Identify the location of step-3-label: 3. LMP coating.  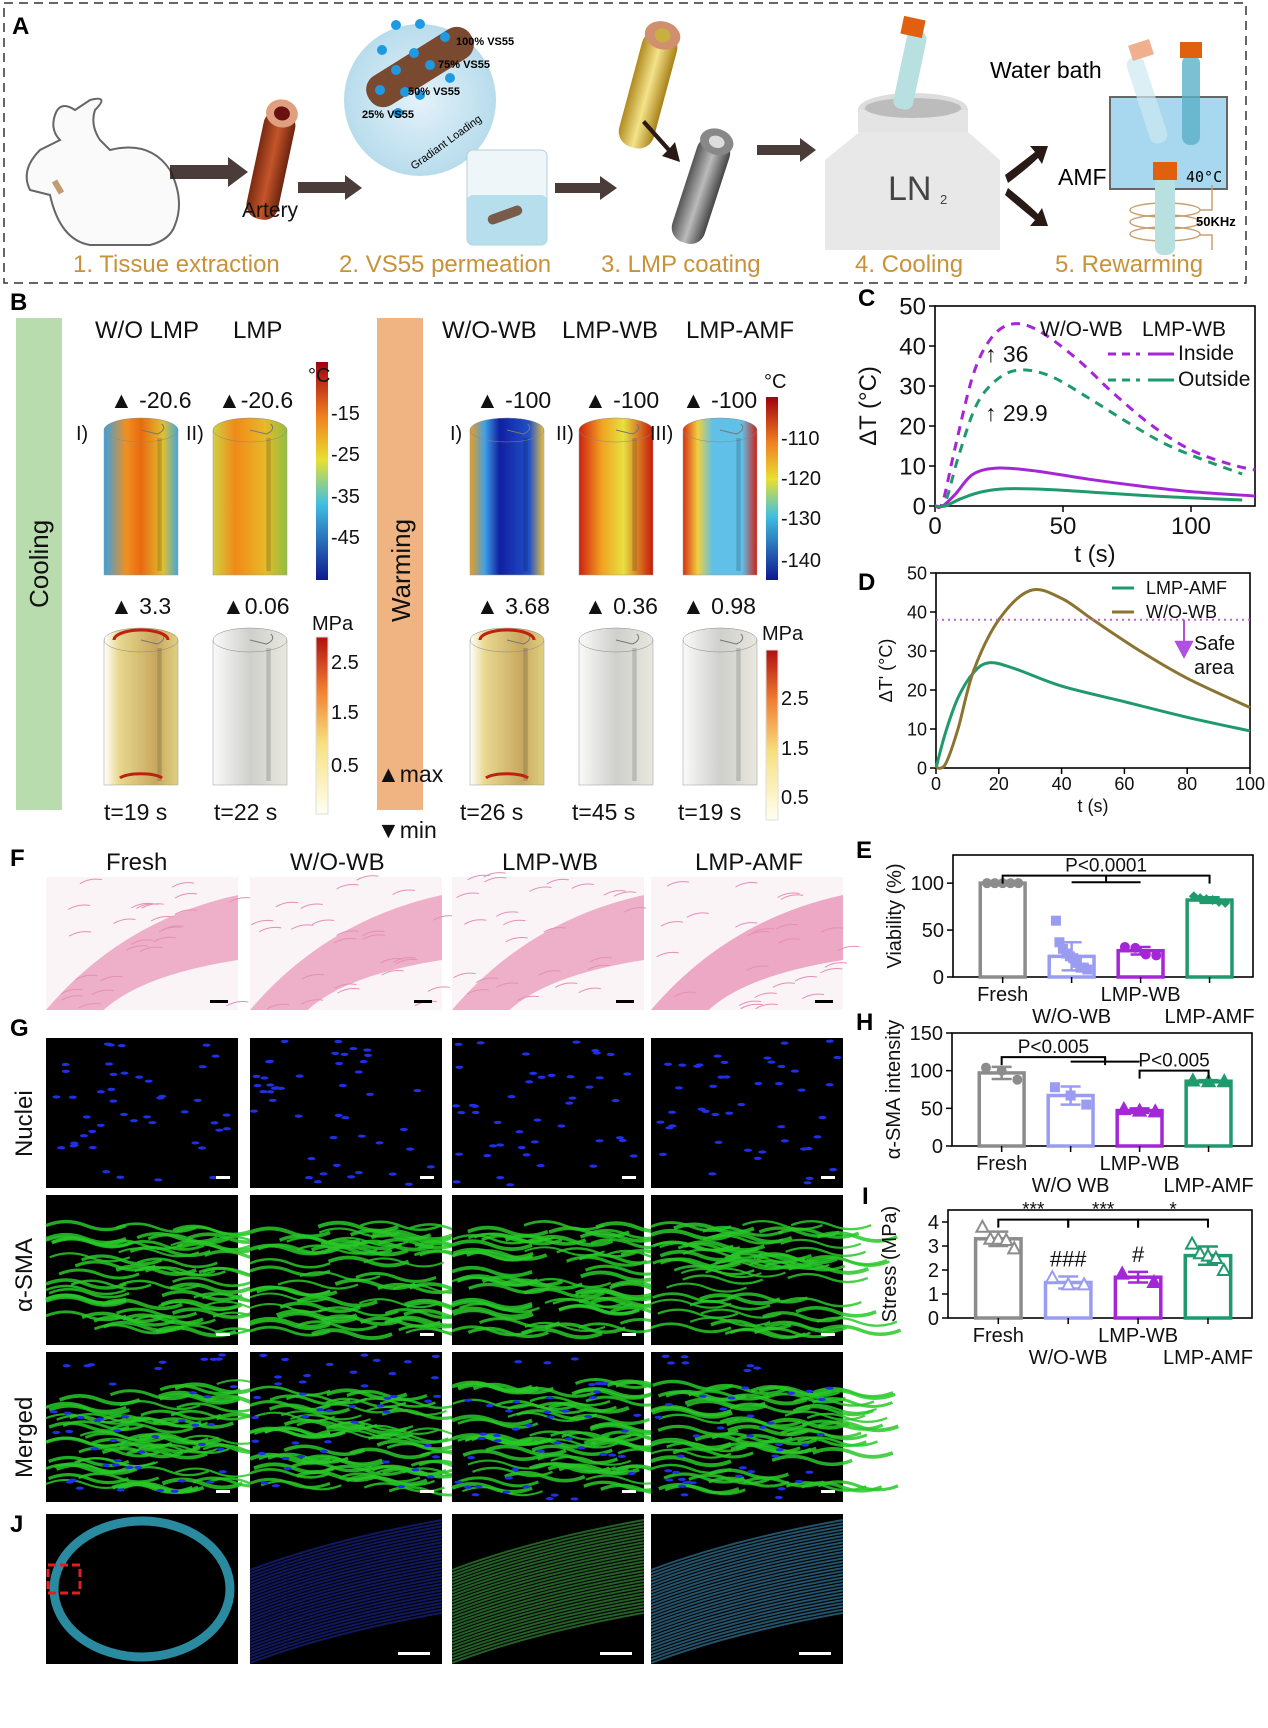
(681, 264).